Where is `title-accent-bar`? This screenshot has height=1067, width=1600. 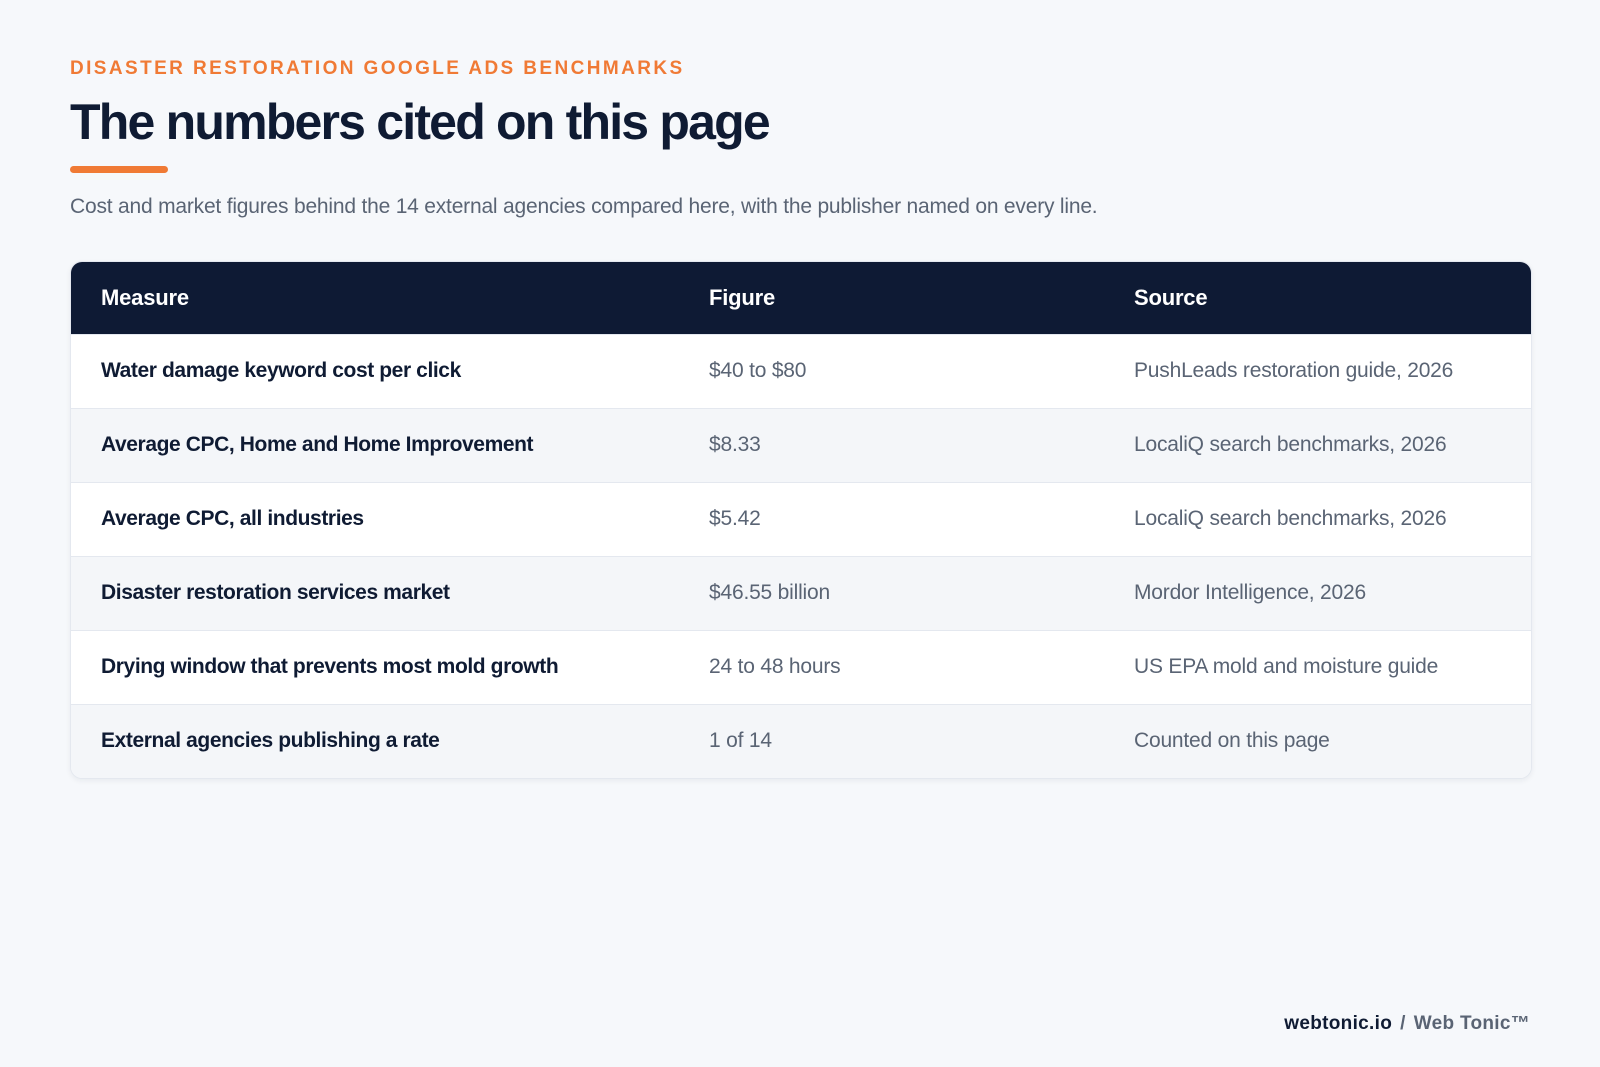
title-accent-bar is located at coordinates (119, 169).